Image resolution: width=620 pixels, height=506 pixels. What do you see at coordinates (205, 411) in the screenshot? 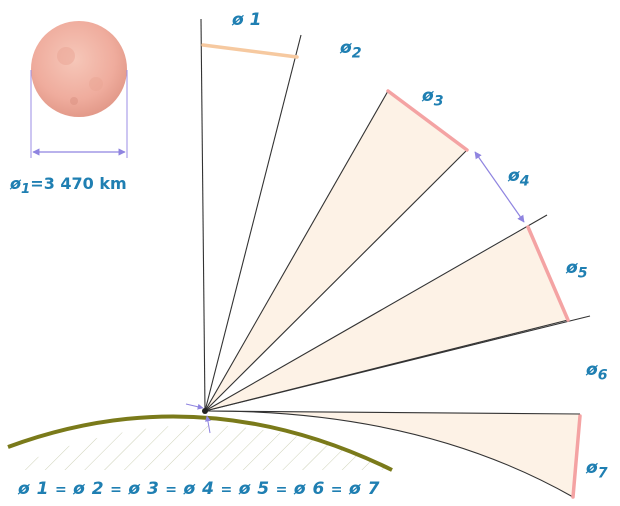
I see `observer-dot` at bounding box center [205, 411].